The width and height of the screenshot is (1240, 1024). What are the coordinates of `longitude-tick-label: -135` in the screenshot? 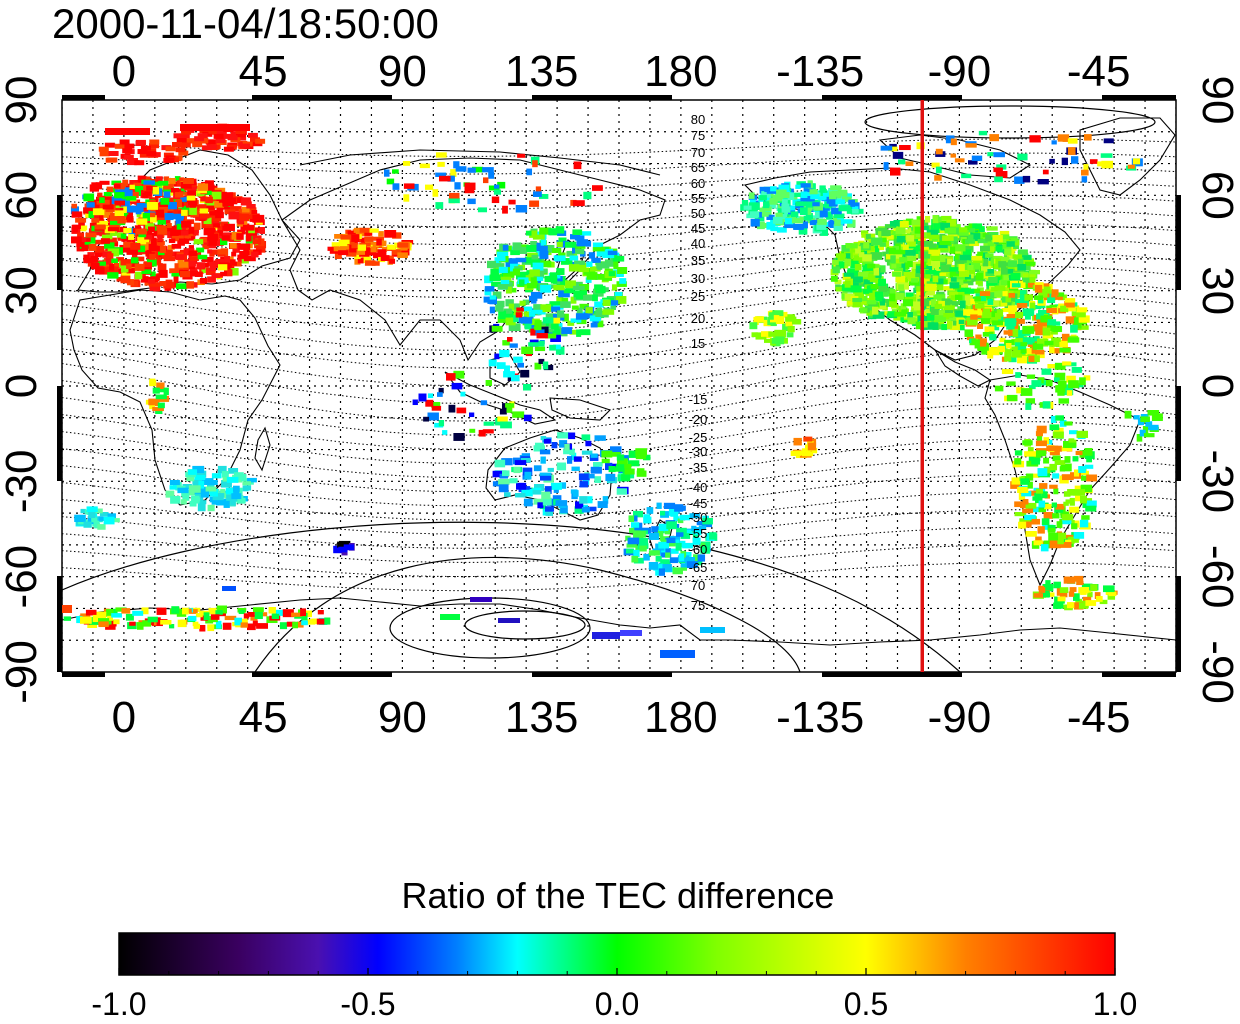 It's located at (820, 71).